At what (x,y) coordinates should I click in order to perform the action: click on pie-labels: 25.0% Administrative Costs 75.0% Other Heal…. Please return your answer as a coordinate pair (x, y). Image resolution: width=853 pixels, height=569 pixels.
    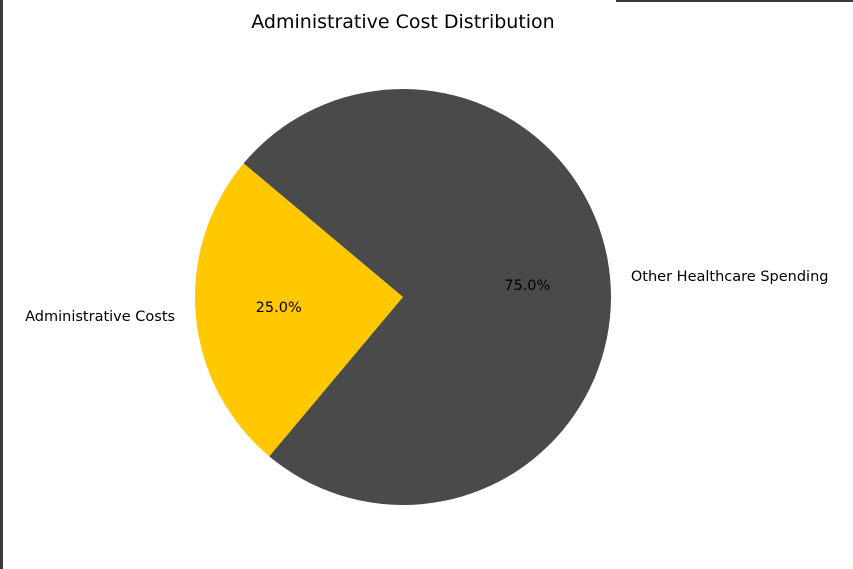
    Looking at the image, I should click on (426, 297).